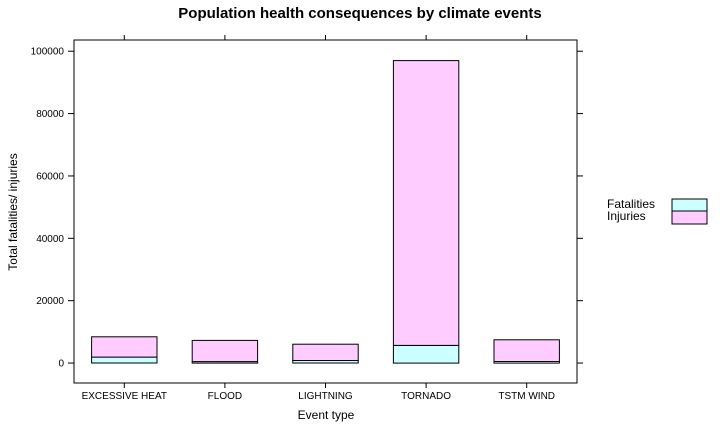  I want to click on x-tick-label-4: TSTM WIND, so click(526, 396).